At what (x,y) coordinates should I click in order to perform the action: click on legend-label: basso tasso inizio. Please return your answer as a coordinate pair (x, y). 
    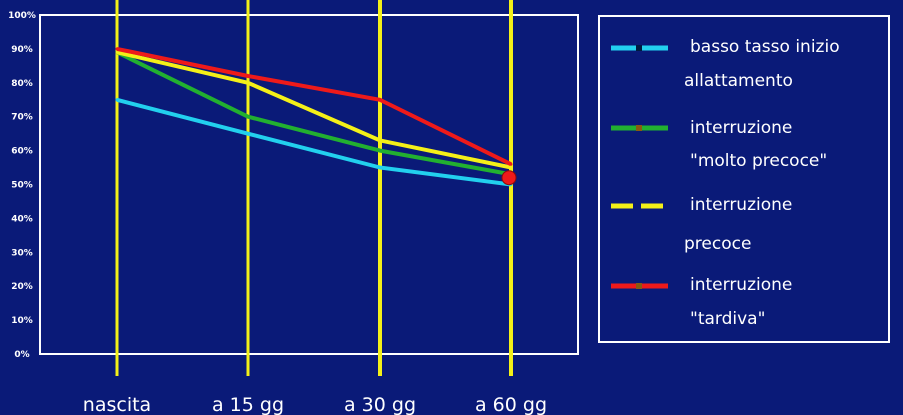
    Looking at the image, I should click on (765, 47).